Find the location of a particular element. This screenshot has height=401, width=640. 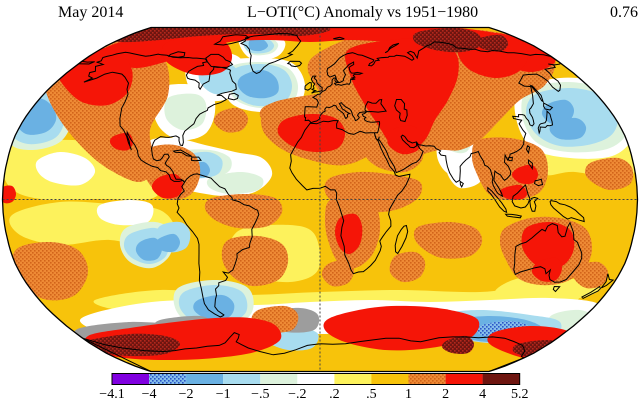

svg-text: −1 is located at coordinates (223, 394).